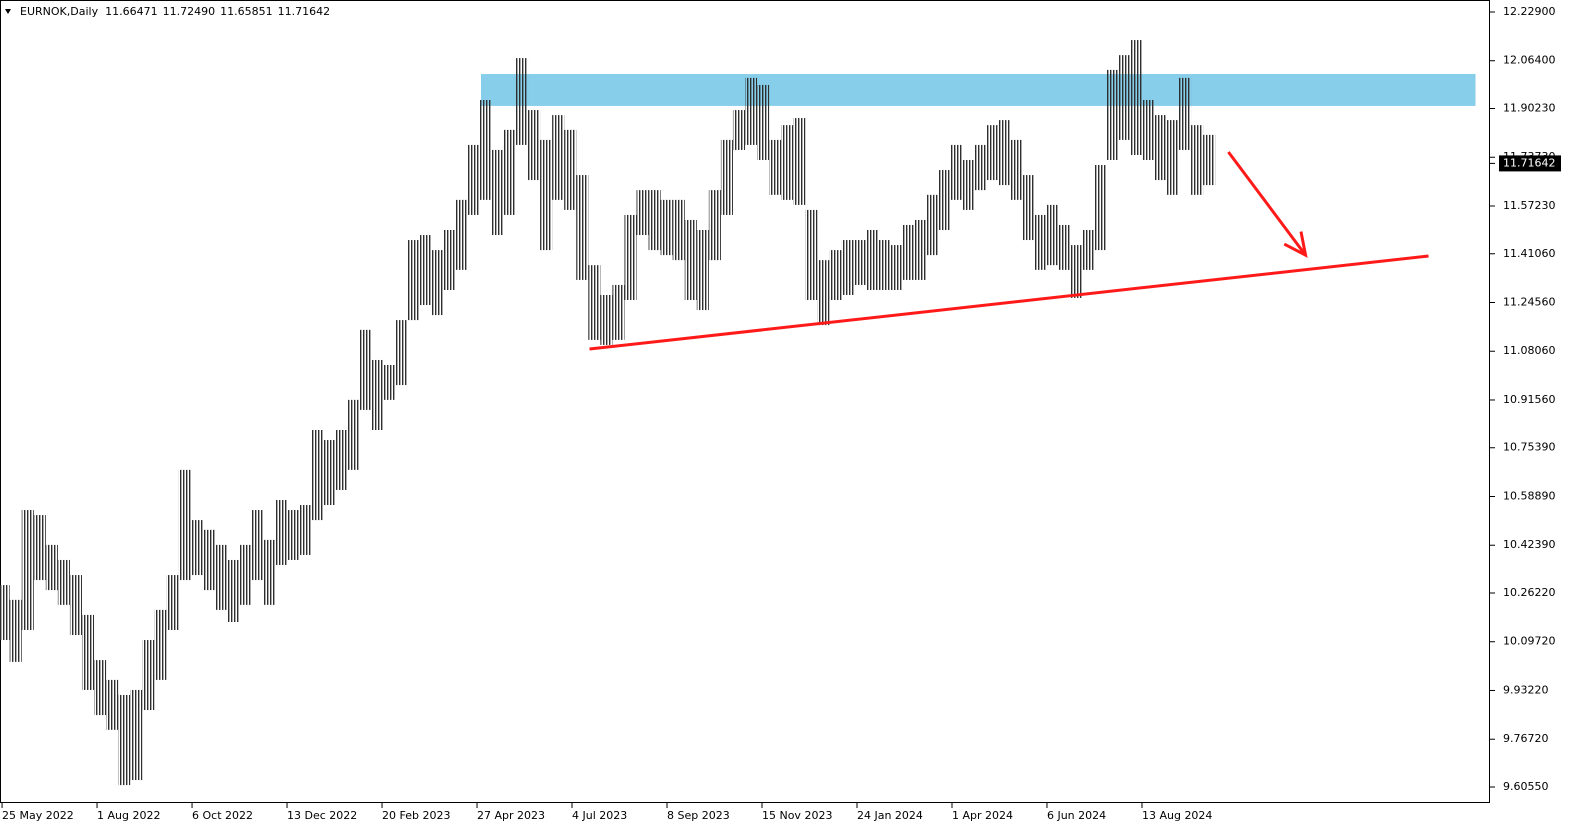 The width and height of the screenshot is (1587, 838). I want to click on x-tick-label: 13 Aug 2024, so click(1177, 815).